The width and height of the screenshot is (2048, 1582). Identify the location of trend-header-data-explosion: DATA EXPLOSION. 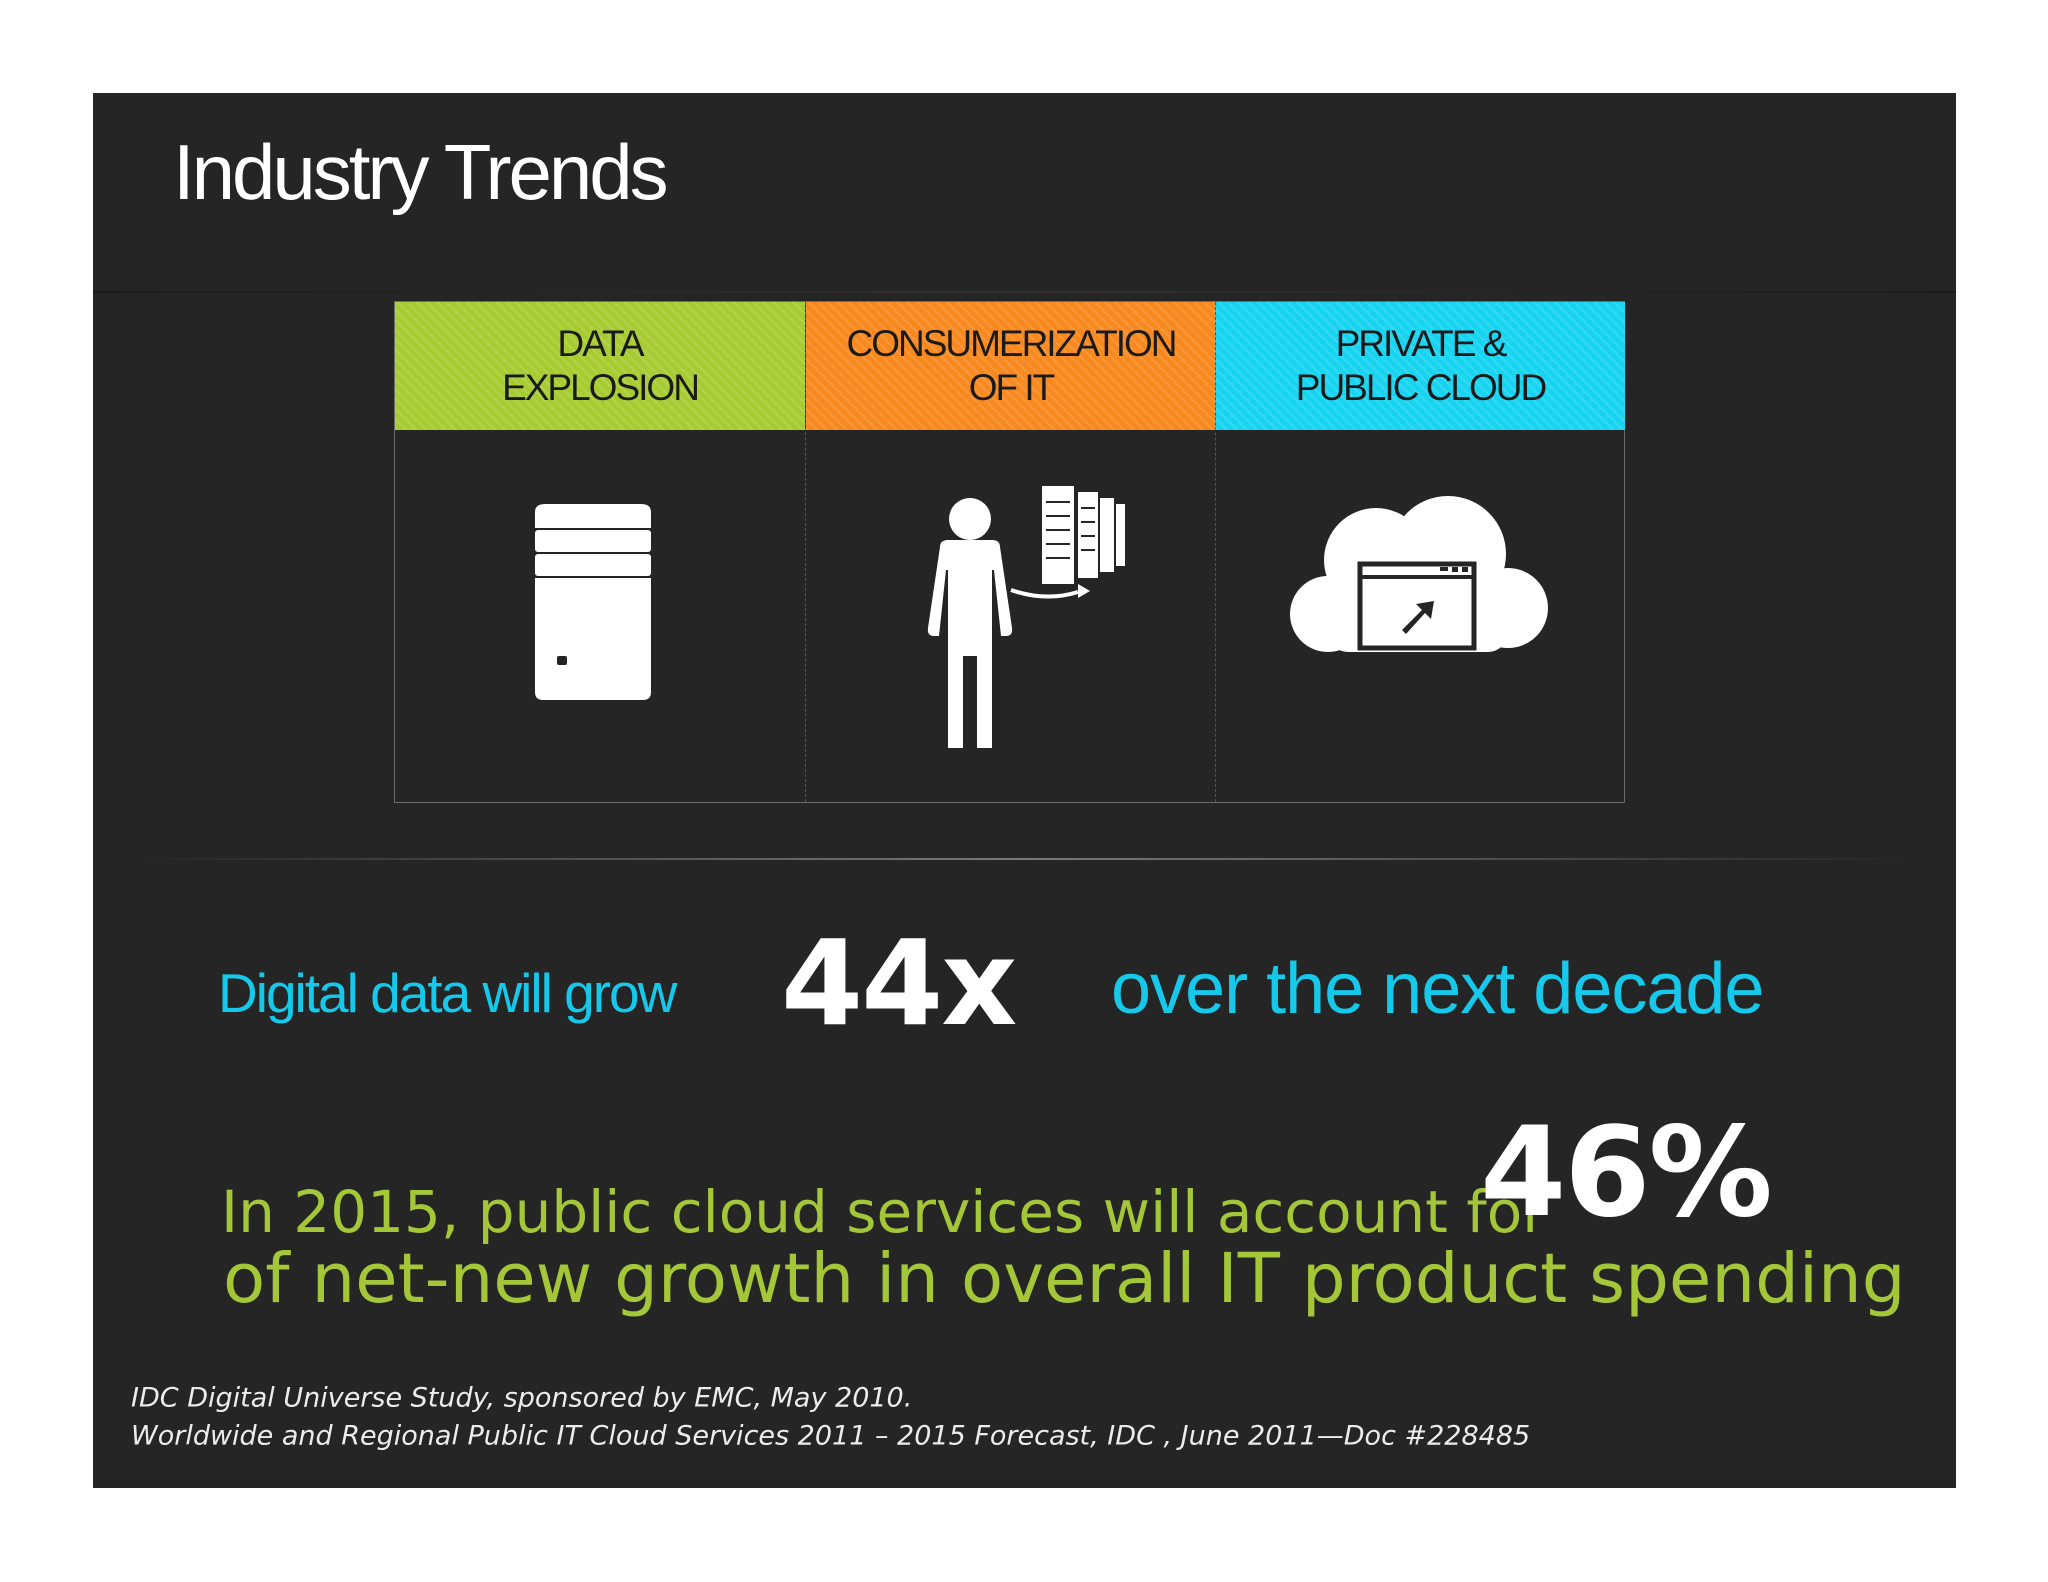
(600, 366).